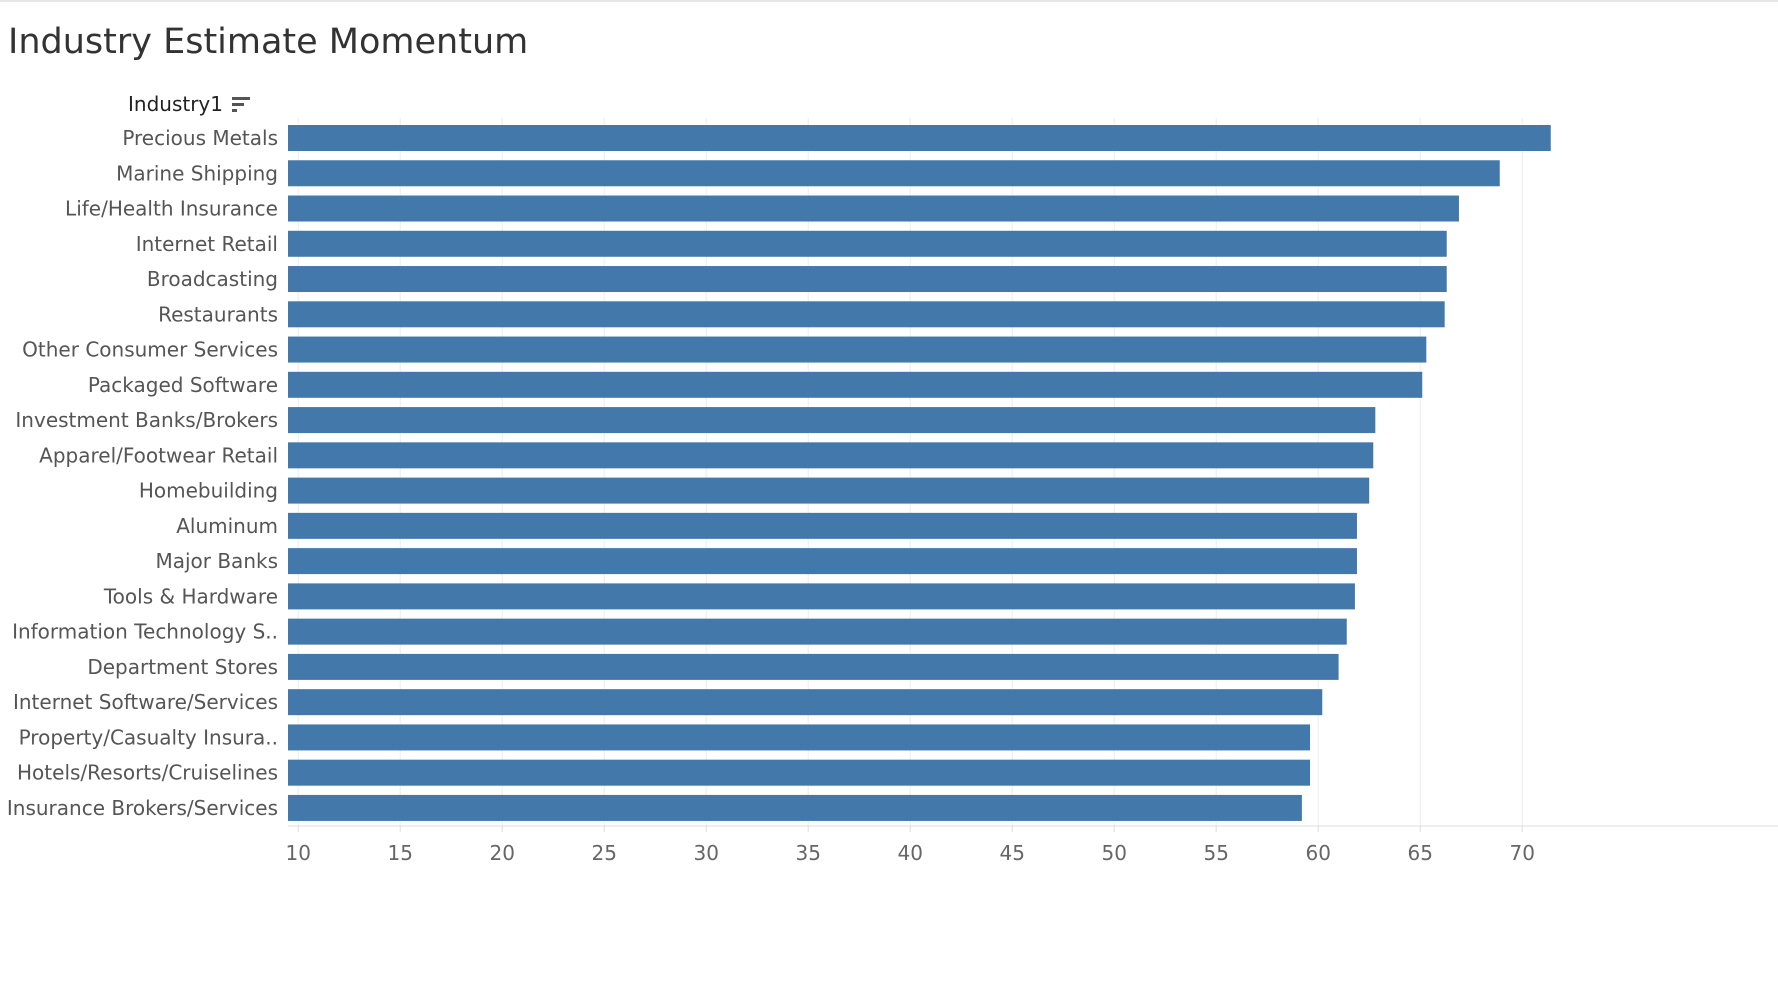 The image size is (1778, 994). What do you see at coordinates (146, 420) in the screenshot?
I see `category-label: Investment Banks/Brokers` at bounding box center [146, 420].